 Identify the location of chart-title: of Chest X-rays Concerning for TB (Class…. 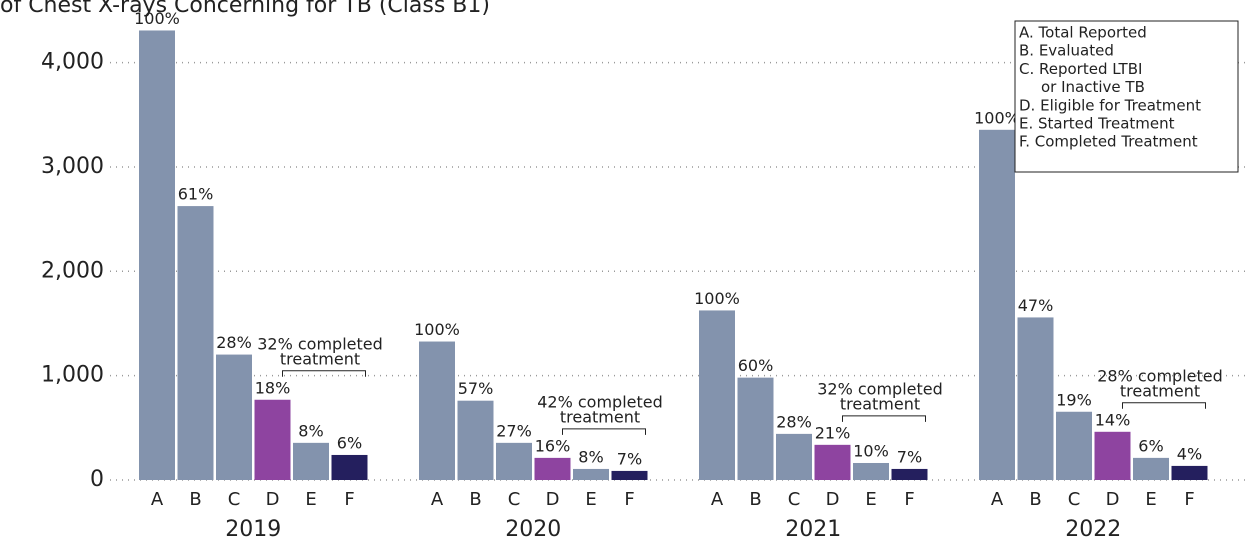
(245, 9).